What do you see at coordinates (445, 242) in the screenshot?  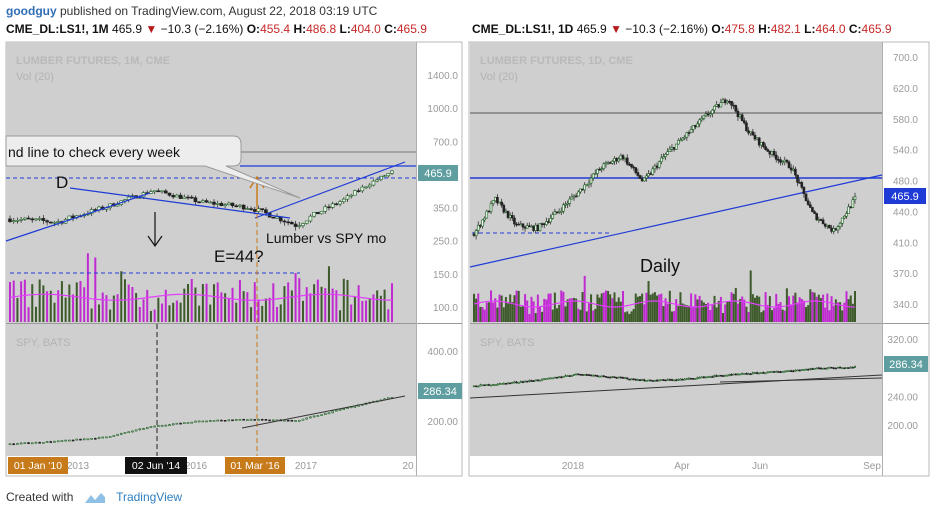 I see `axis-tick-label: 250.0` at bounding box center [445, 242].